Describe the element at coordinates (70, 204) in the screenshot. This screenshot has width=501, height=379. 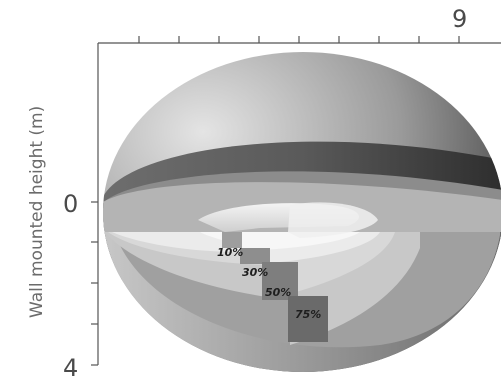
I see `left-axis-tick-label-0: 0` at that location.